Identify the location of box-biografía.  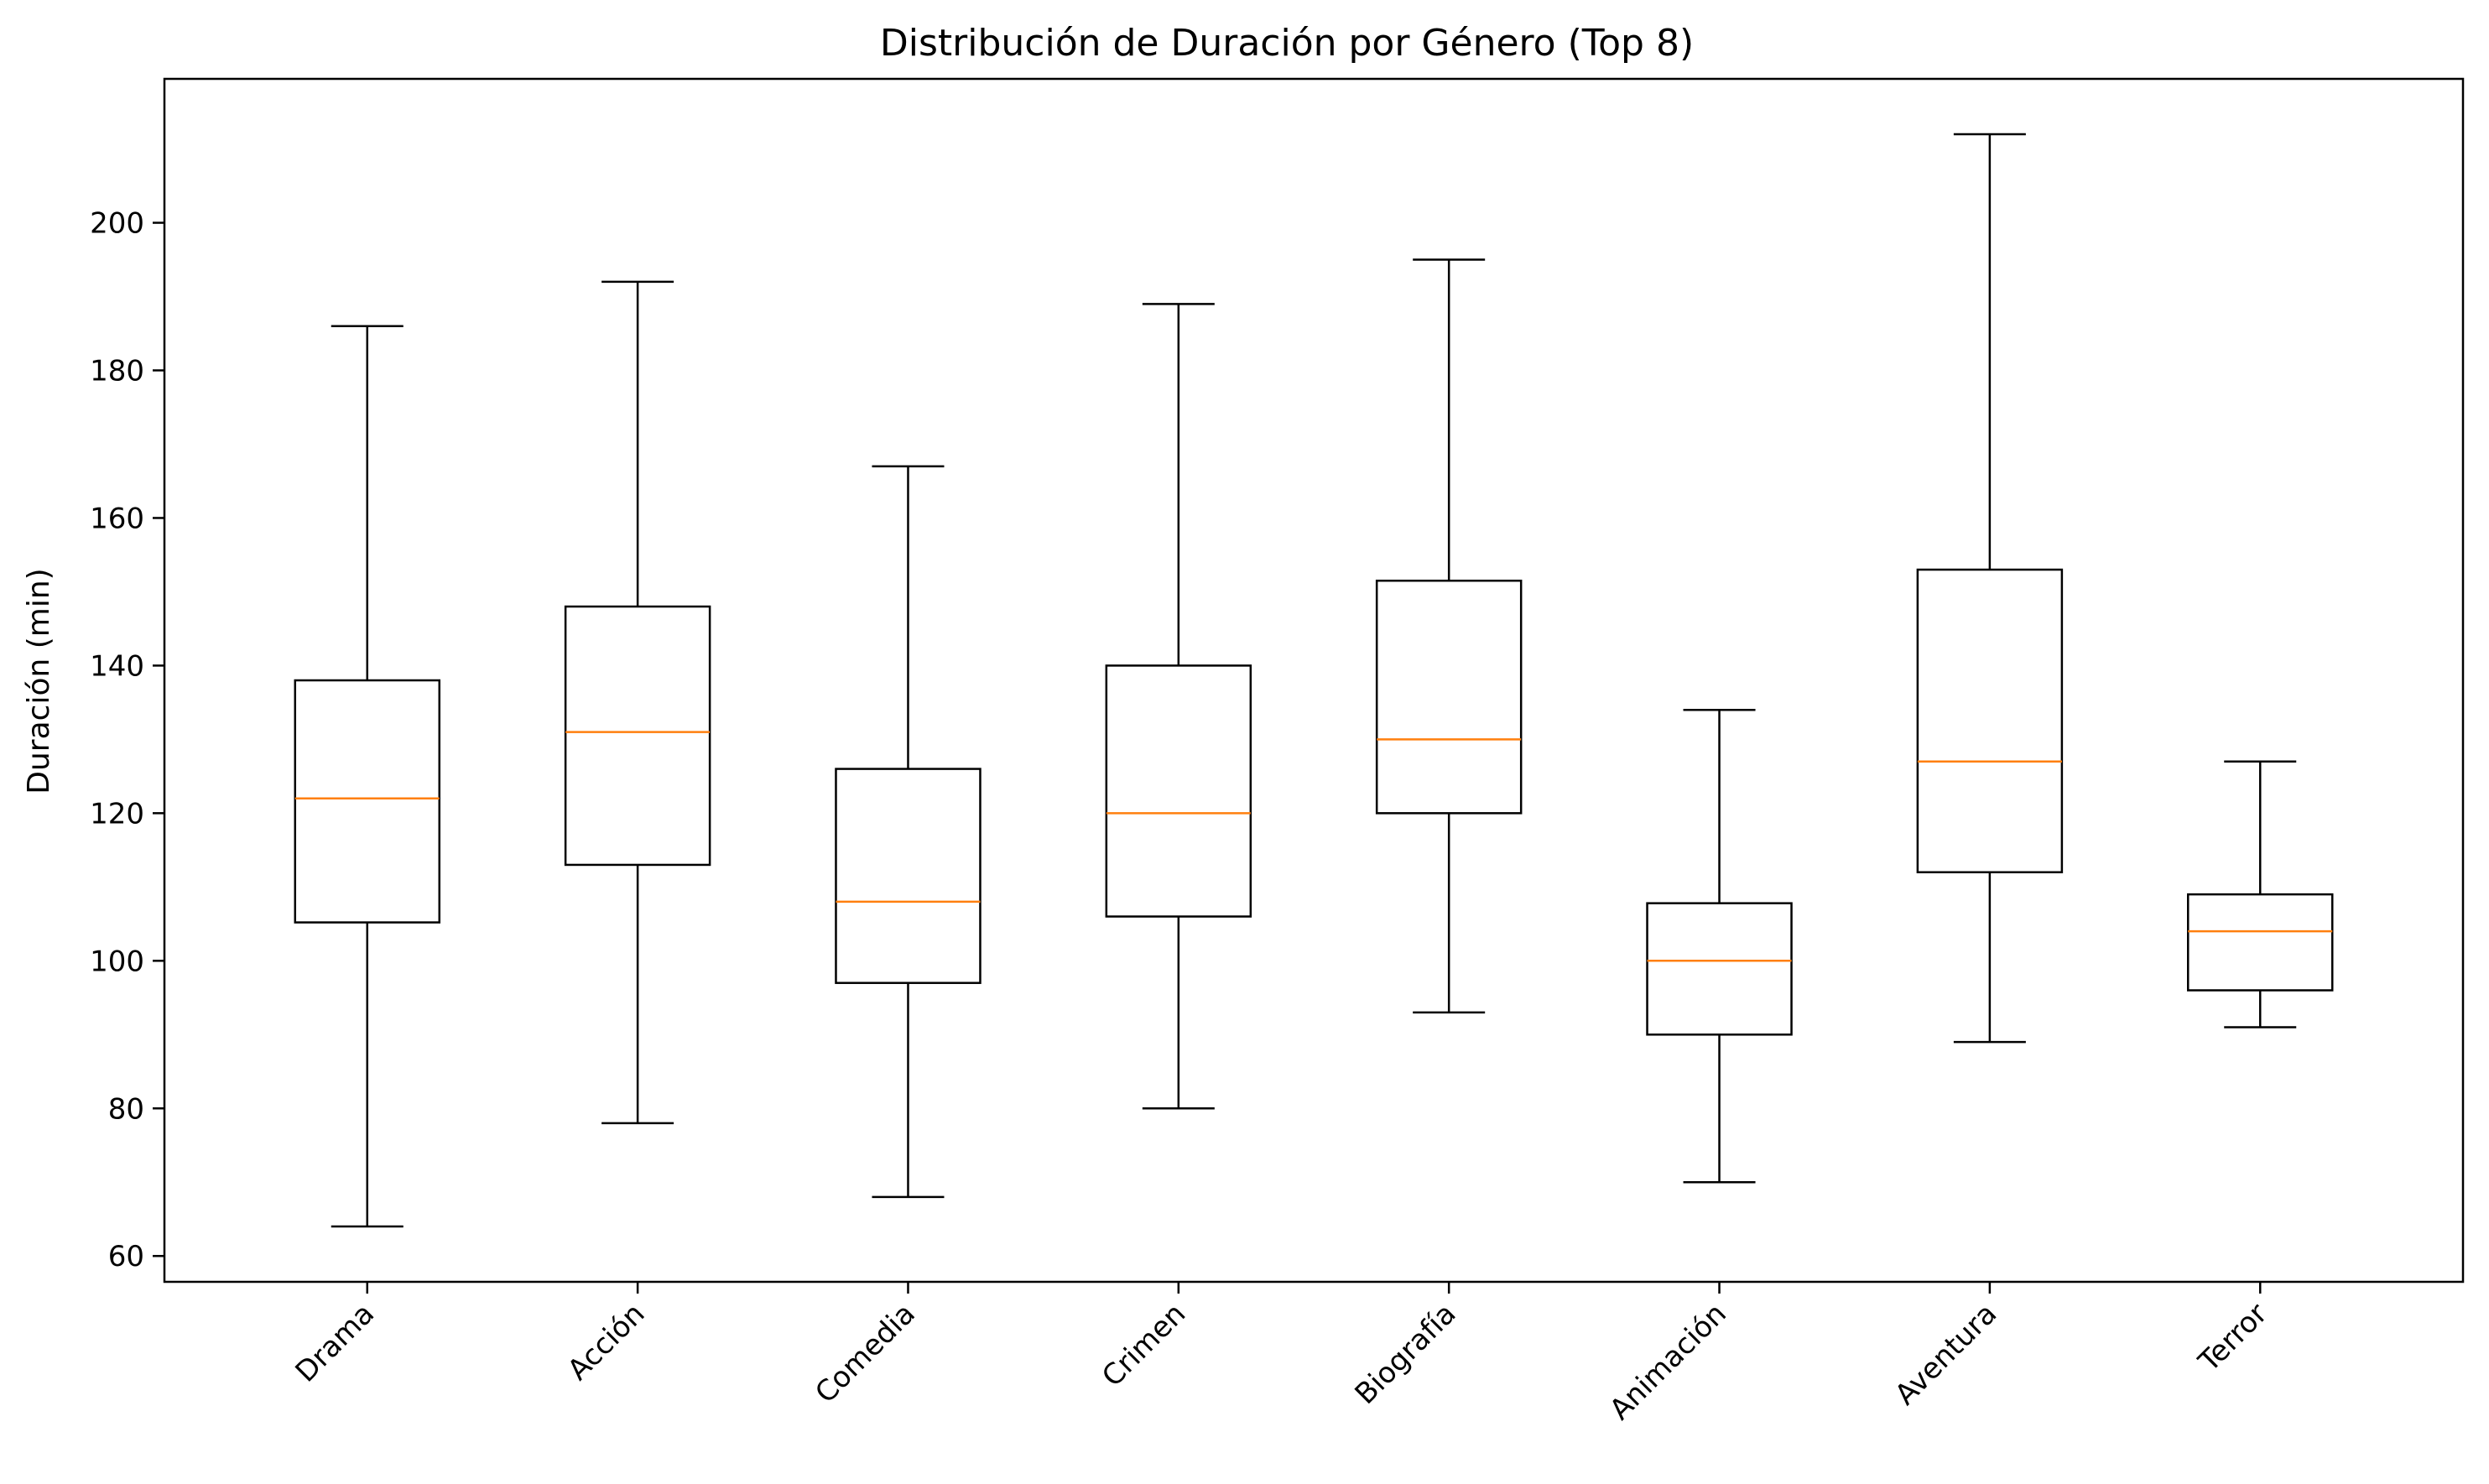
(1449, 636).